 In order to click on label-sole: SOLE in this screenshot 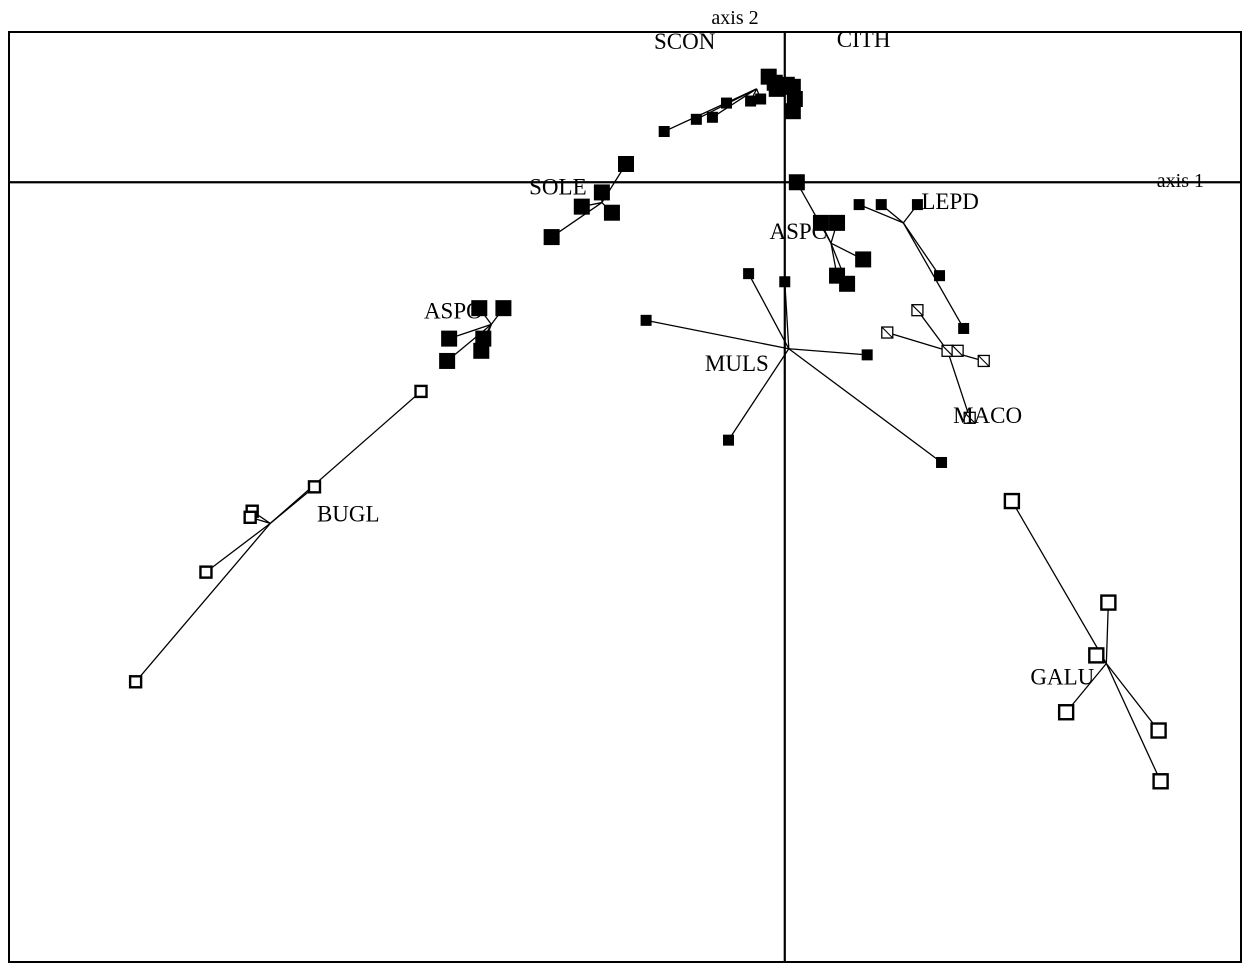, I will do `click(558, 187)`.